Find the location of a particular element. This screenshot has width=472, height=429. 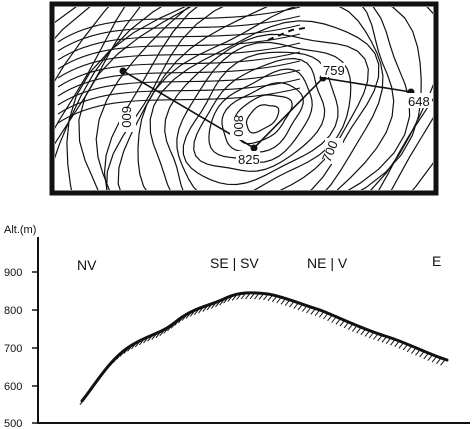

contour-label-800: 800 is located at coordinates (238, 126).